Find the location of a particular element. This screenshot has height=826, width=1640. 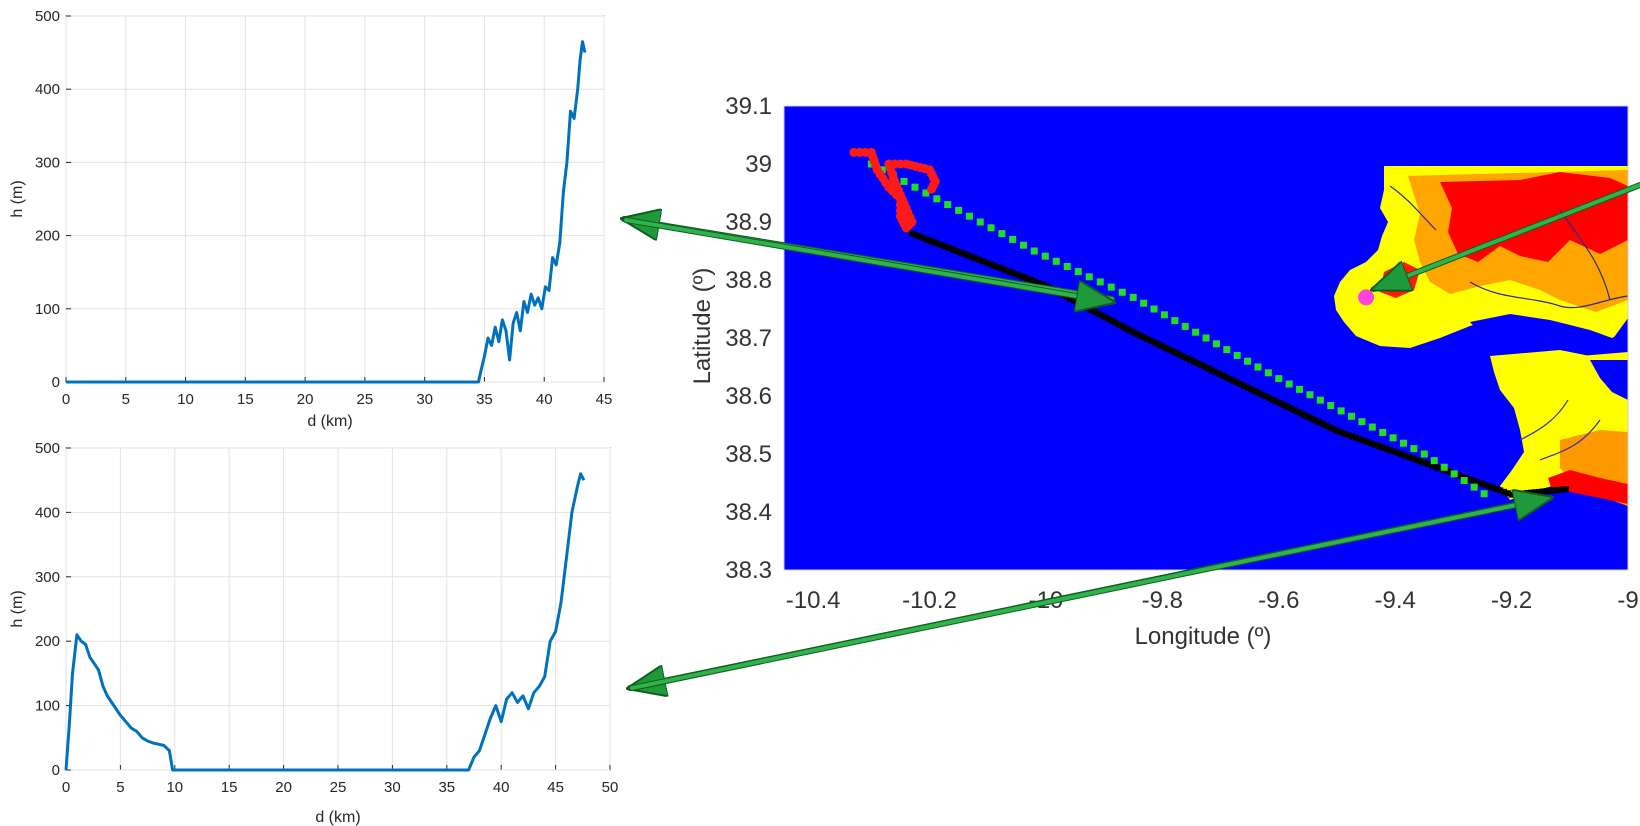

track-red-point is located at coordinates (931, 189).